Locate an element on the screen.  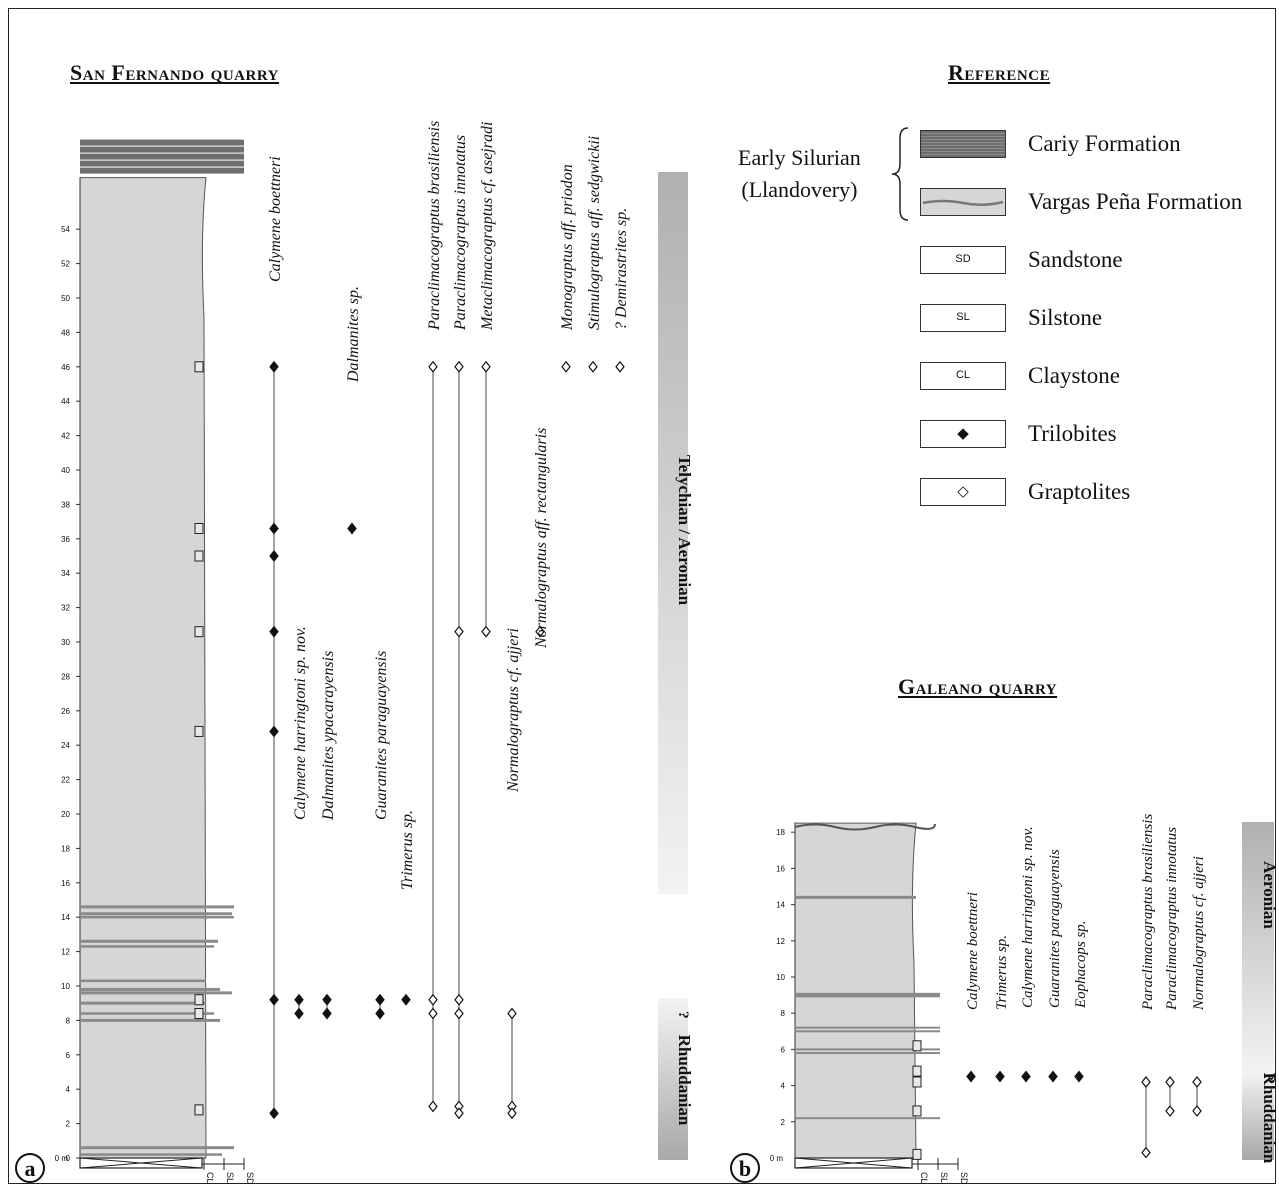
legend-label: Silstone is located at coordinates (1065, 317).